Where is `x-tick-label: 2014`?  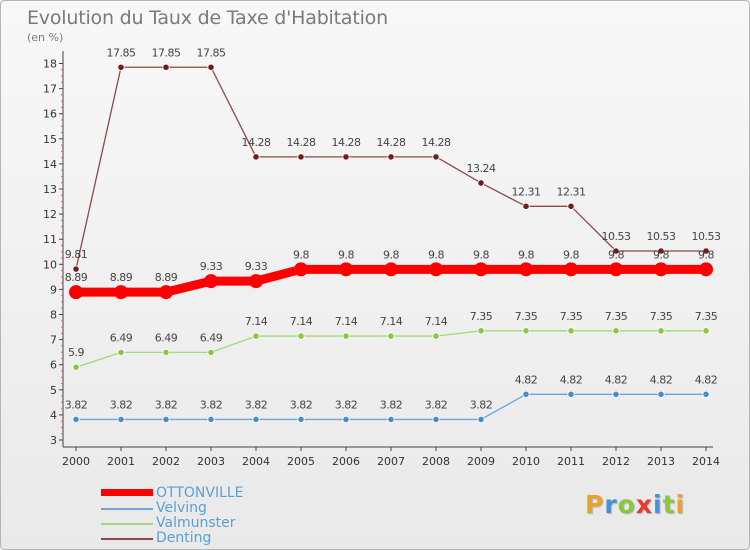
x-tick-label: 2014 is located at coordinates (706, 461).